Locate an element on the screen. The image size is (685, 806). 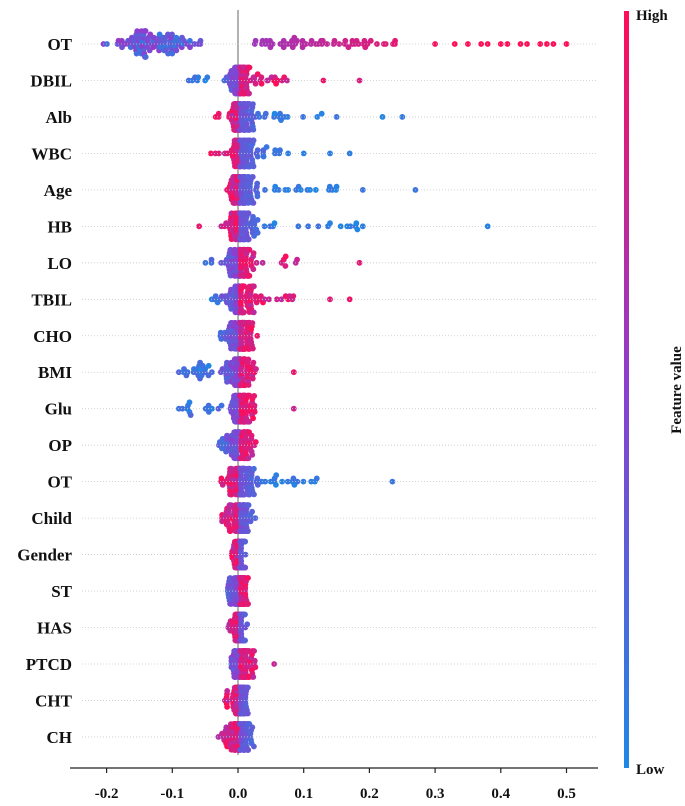
feature-label: LO is located at coordinates (59, 263).